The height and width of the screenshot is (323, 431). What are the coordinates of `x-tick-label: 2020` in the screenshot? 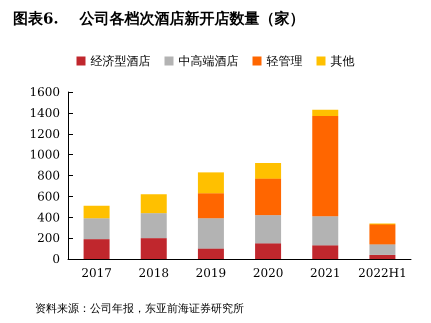 It's located at (268, 273).